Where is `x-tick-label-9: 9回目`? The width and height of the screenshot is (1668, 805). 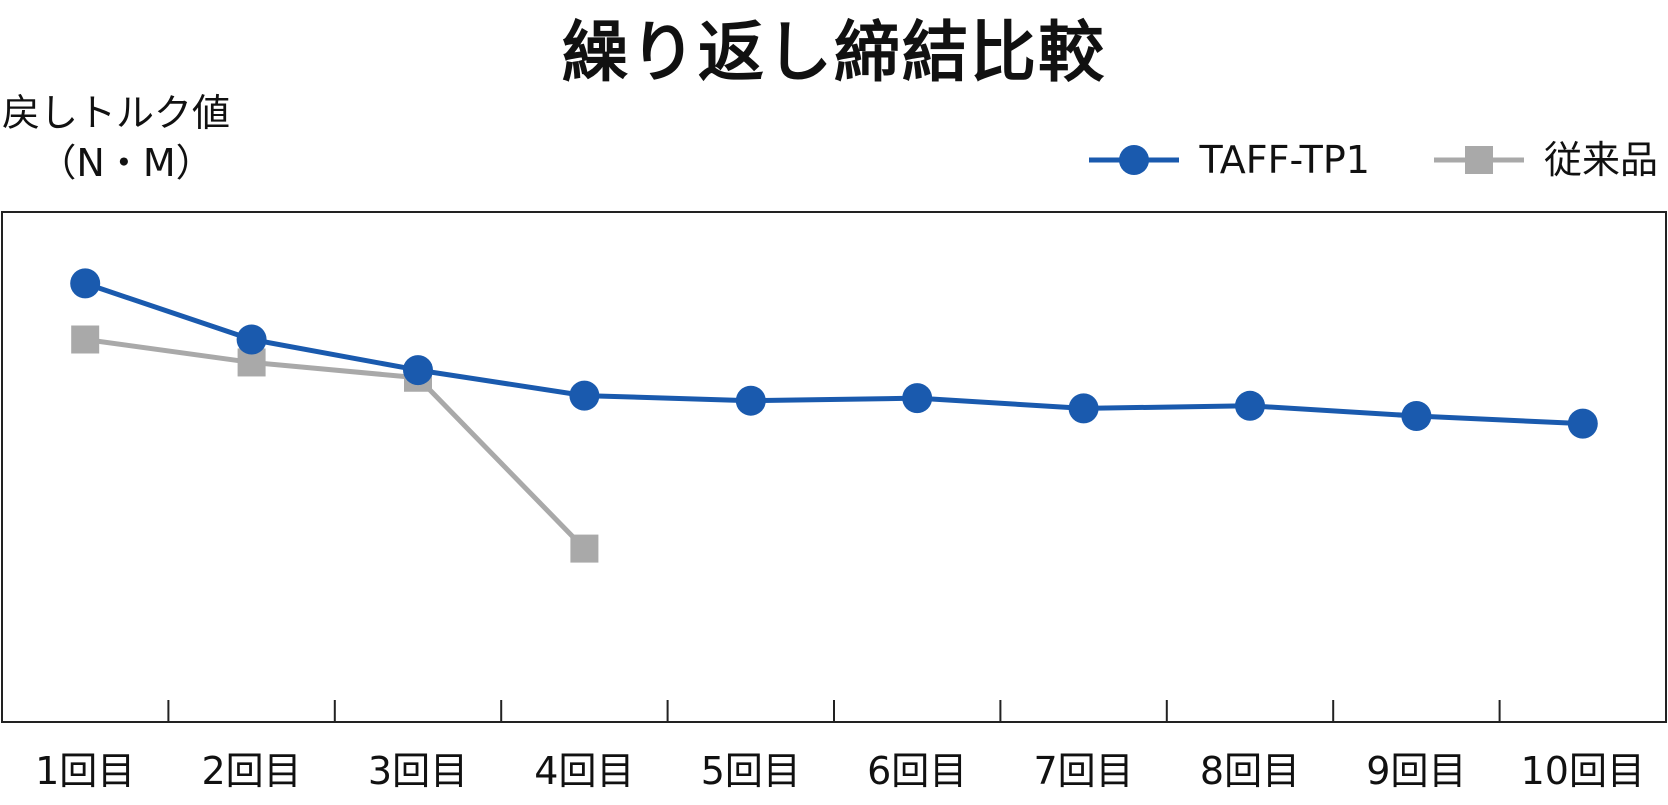 x-tick-label-9: 9回目 is located at coordinates (1416, 771).